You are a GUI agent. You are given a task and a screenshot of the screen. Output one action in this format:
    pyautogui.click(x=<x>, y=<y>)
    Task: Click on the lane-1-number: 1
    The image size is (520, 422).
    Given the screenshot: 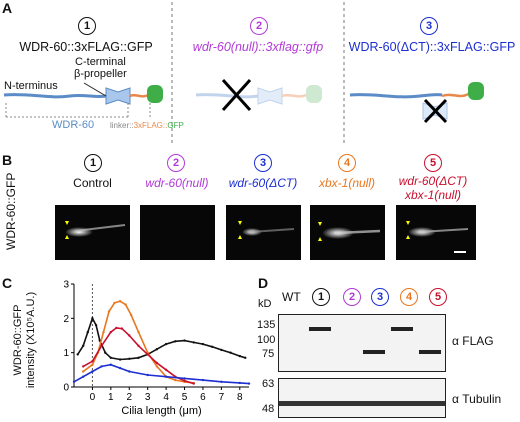 What is the action you would take?
    pyautogui.click(x=321, y=297)
    